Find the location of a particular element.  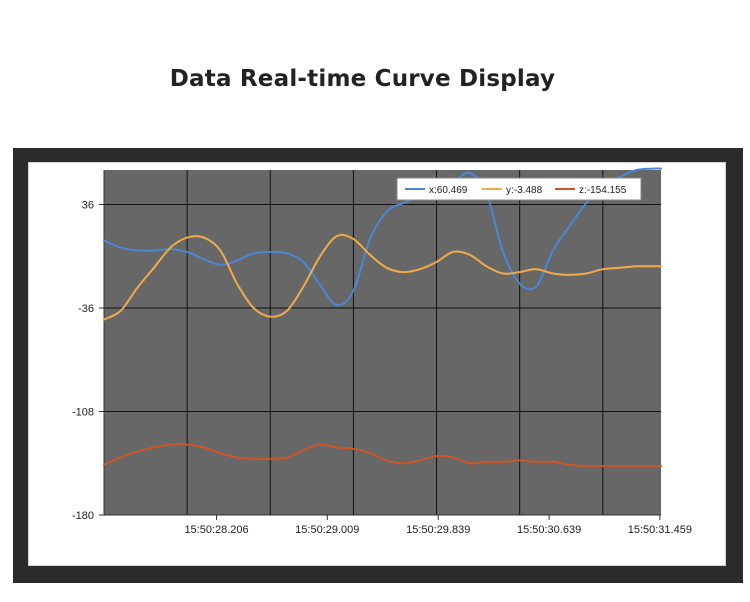

page-title: Data Real-time Curve Display is located at coordinates (362, 79).